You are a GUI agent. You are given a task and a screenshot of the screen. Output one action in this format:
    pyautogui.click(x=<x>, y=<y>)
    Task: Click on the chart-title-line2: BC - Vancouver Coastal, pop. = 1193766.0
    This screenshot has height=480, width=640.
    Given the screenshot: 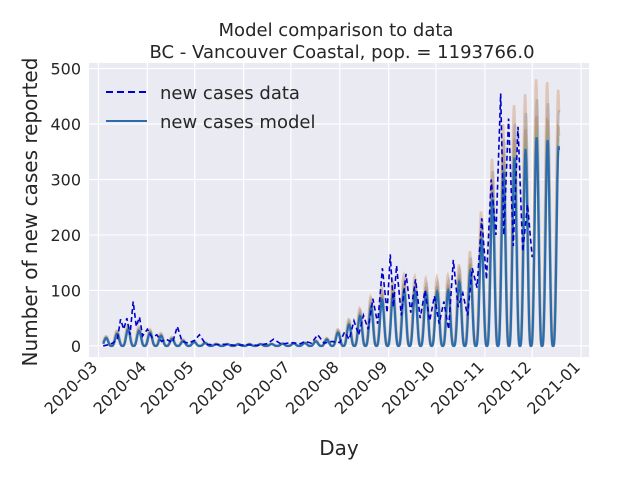 What is the action you would take?
    pyautogui.click(x=341, y=52)
    